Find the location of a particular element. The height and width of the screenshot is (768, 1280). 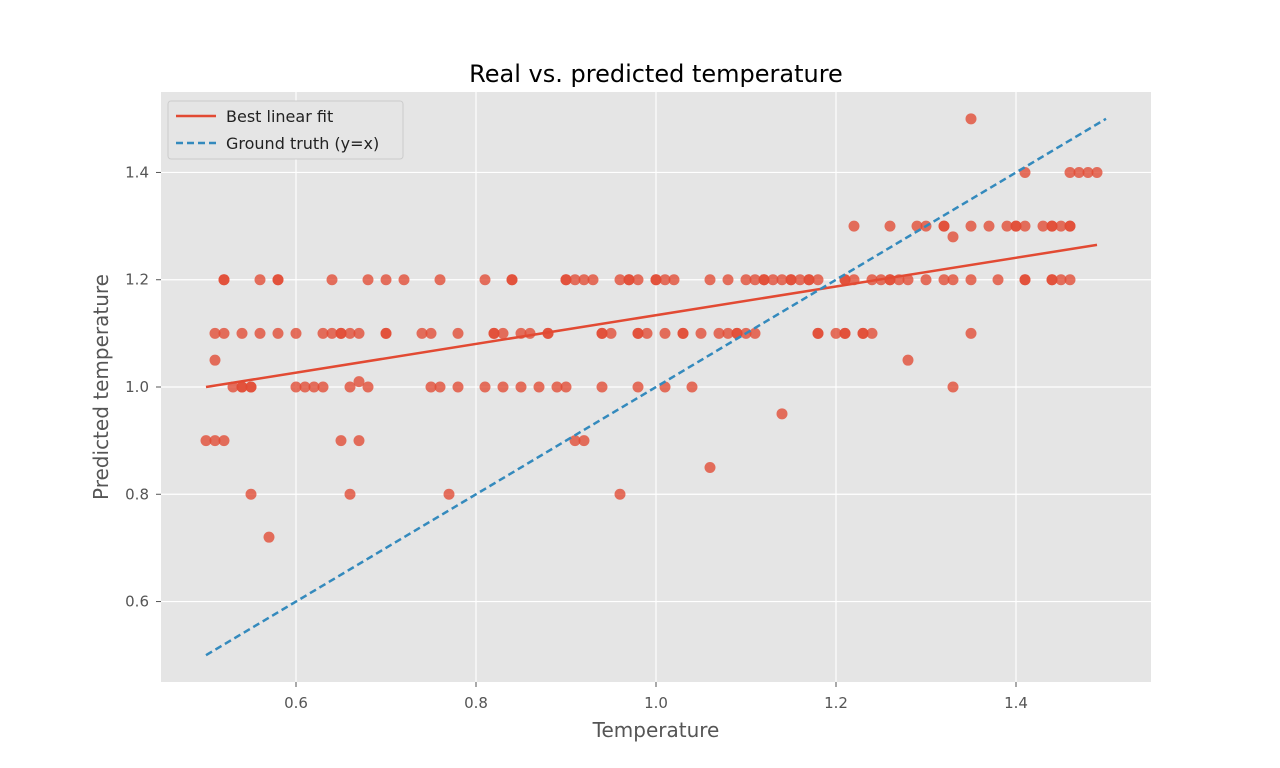

y-tick-label: 1.2 is located at coordinates (137, 280).